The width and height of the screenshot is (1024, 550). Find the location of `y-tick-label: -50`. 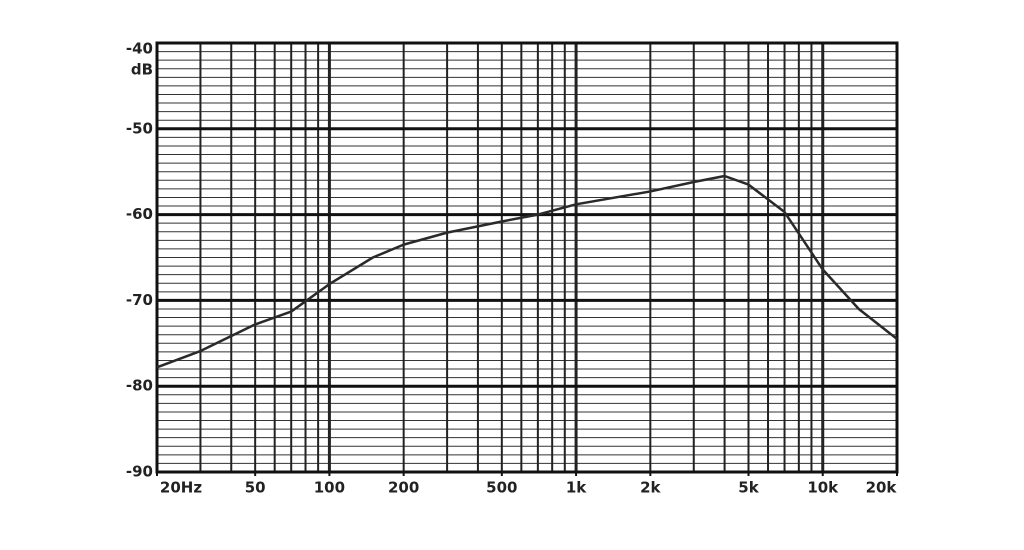

y-tick-label: -50 is located at coordinates (139, 128).